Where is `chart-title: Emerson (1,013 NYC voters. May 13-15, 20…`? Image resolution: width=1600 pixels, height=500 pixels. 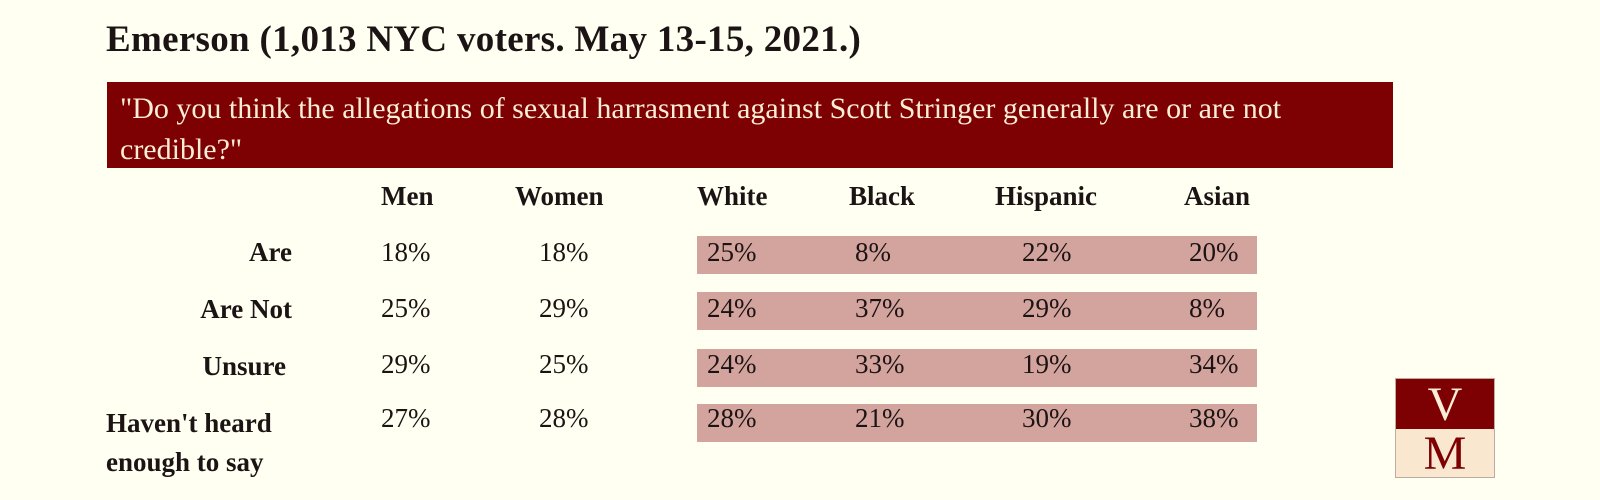
chart-title: Emerson (1,013 NYC voters. May 13-15, 20… is located at coordinates (484, 39).